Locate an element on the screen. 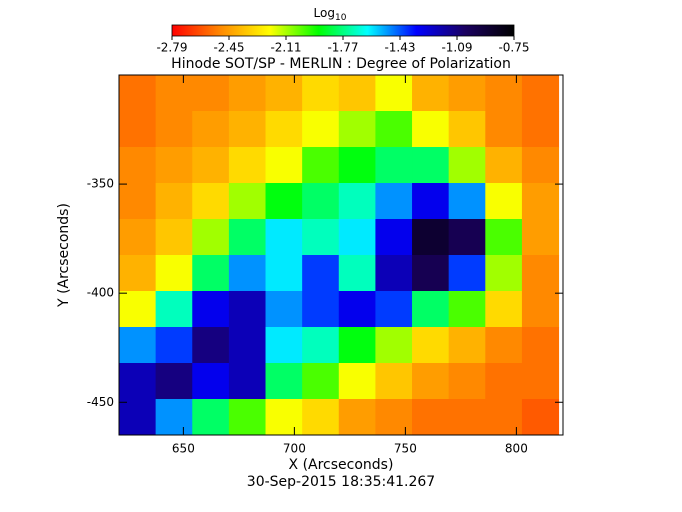  x-tick-label: 700 is located at coordinates (294, 449).